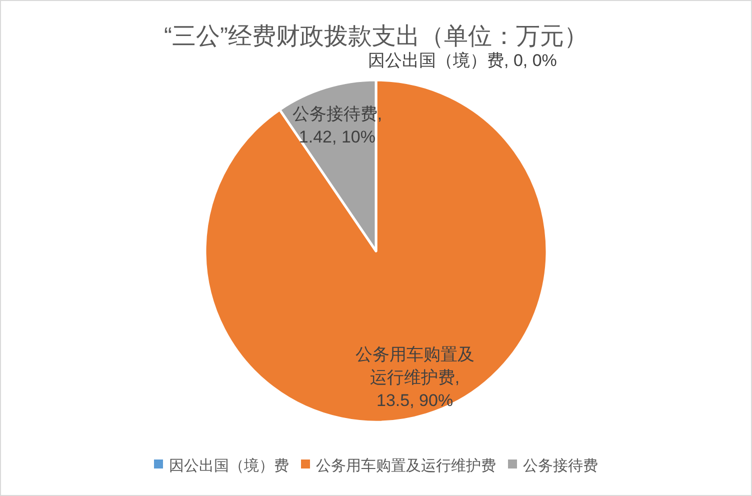  What do you see at coordinates (376, 36) in the screenshot?
I see `title: “三公”经费财政拨款支出（单位：万元）` at bounding box center [376, 36].